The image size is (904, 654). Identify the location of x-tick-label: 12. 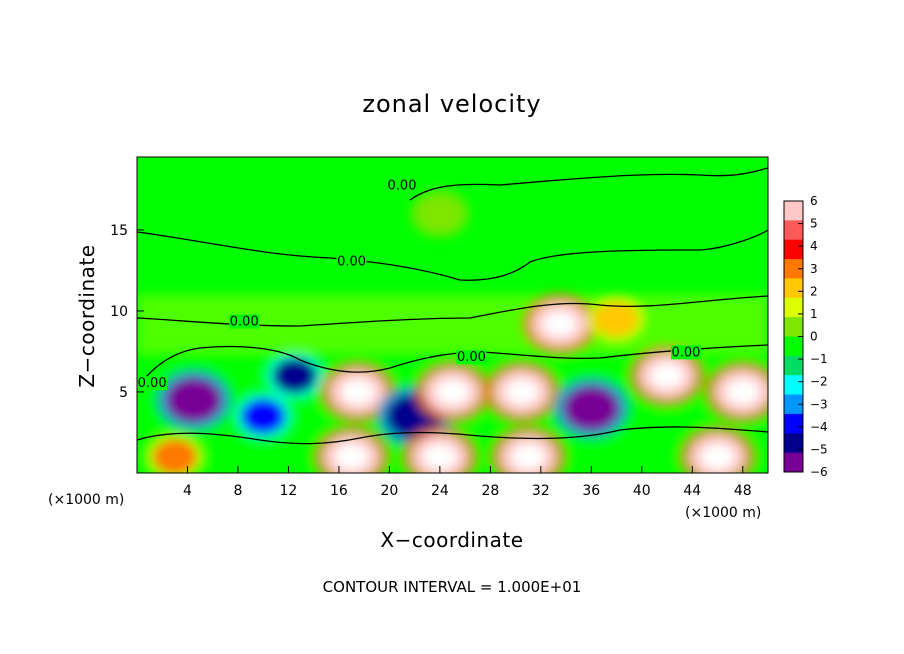
(289, 491).